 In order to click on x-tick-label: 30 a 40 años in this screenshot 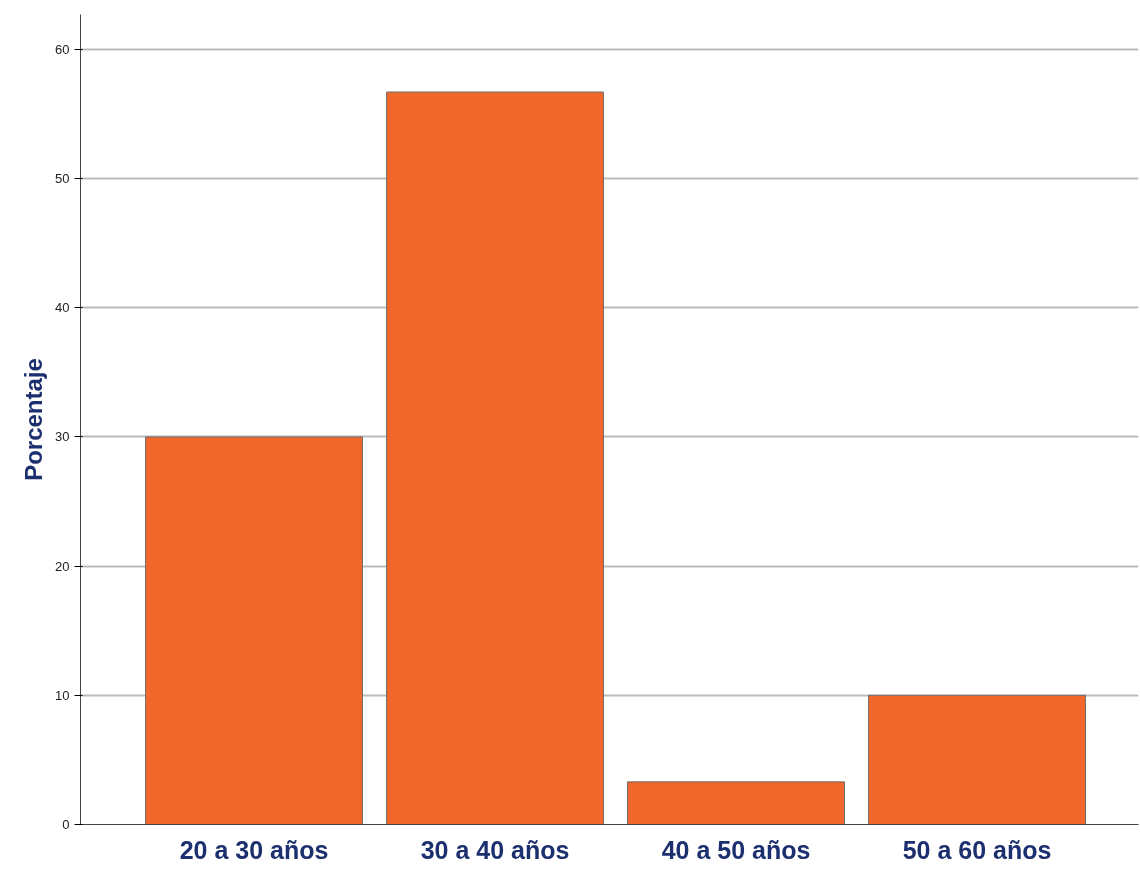, I will do `click(495, 849)`.